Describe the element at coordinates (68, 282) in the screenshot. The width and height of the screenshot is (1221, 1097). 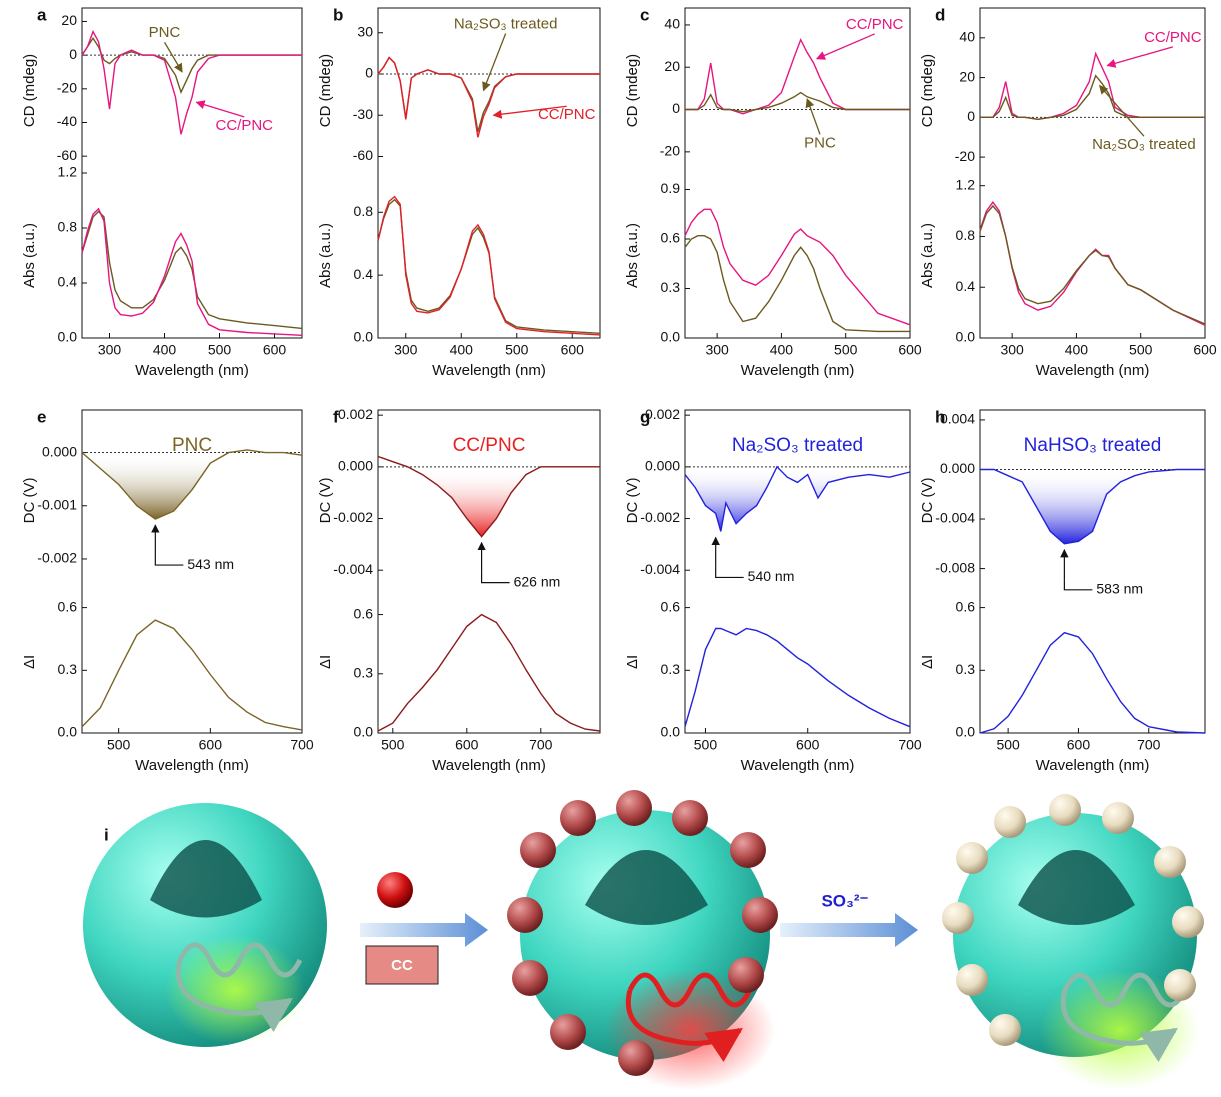
I see `y-tick-label: 0.4` at that location.